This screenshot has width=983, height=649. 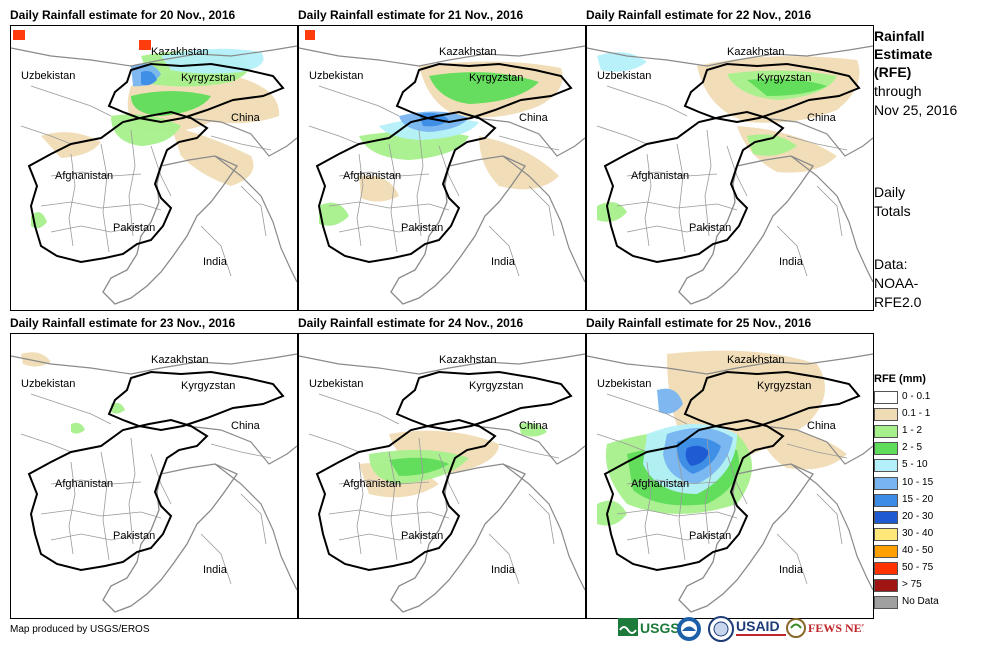 What do you see at coordinates (836, 628) in the screenshot?
I see `fewsnet-logo-text: FEWS NET` at bounding box center [836, 628].